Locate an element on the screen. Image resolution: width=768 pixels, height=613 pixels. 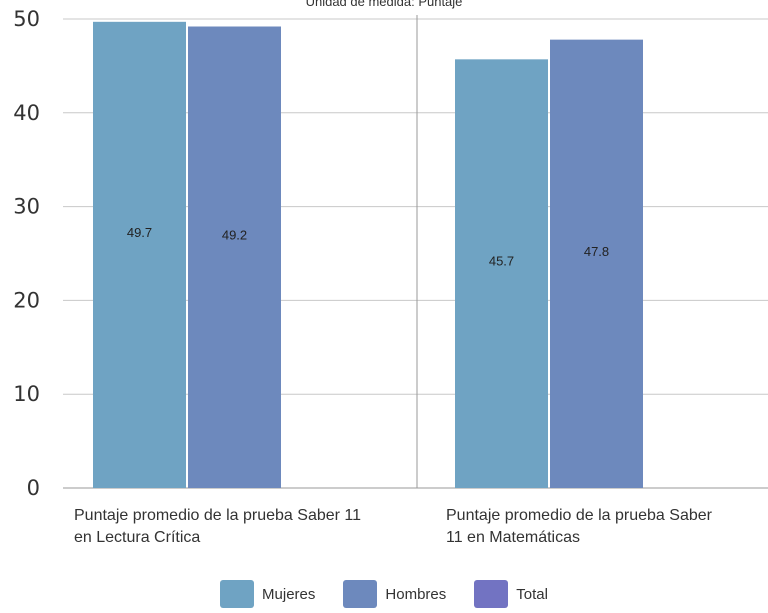
y-tick-label: 30 is located at coordinates (26, 207).